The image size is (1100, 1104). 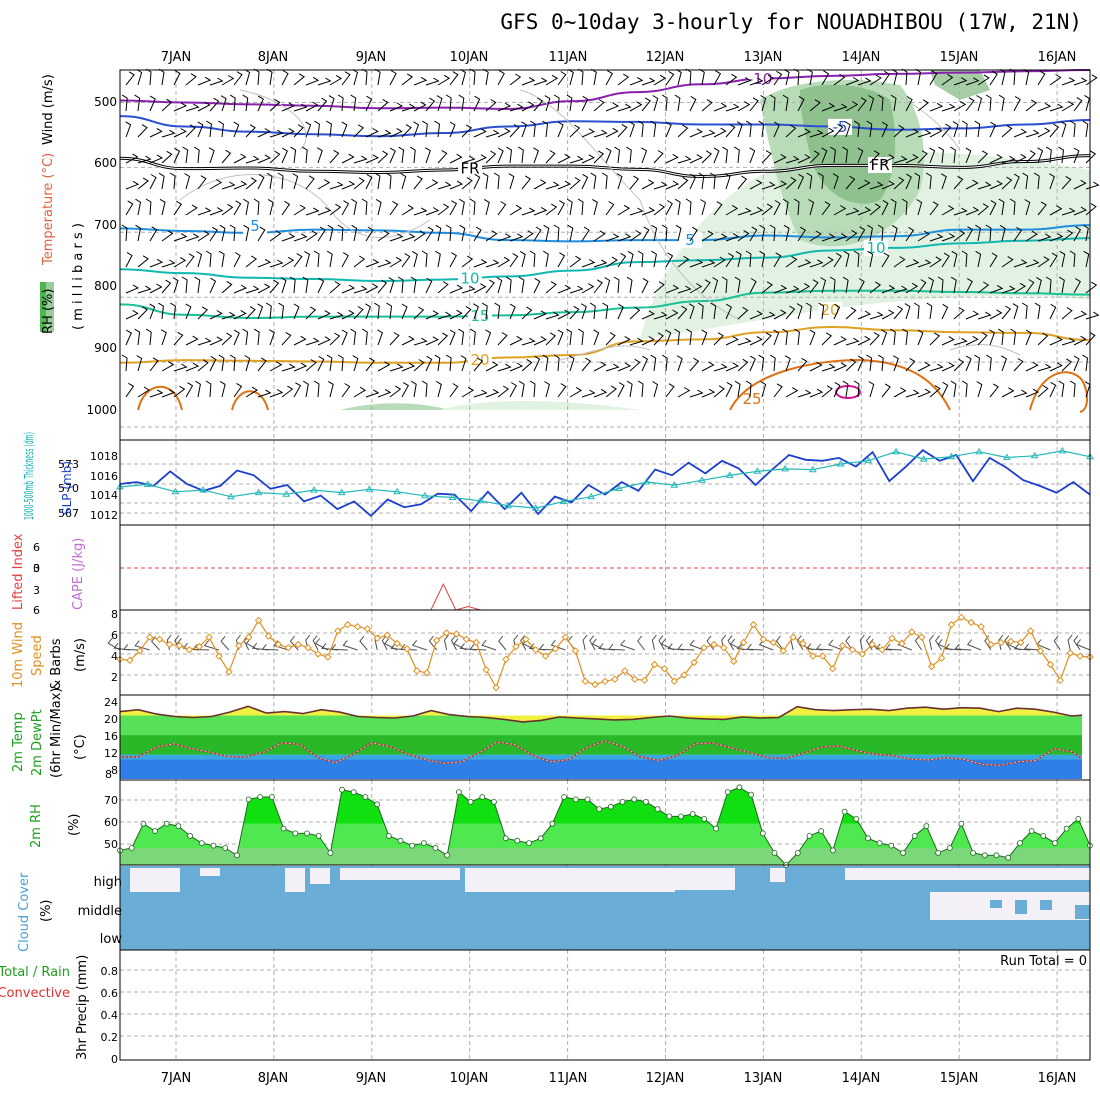 What do you see at coordinates (50, 307) in the screenshot?
I see `rh-legend-bar-light` at bounding box center [50, 307].